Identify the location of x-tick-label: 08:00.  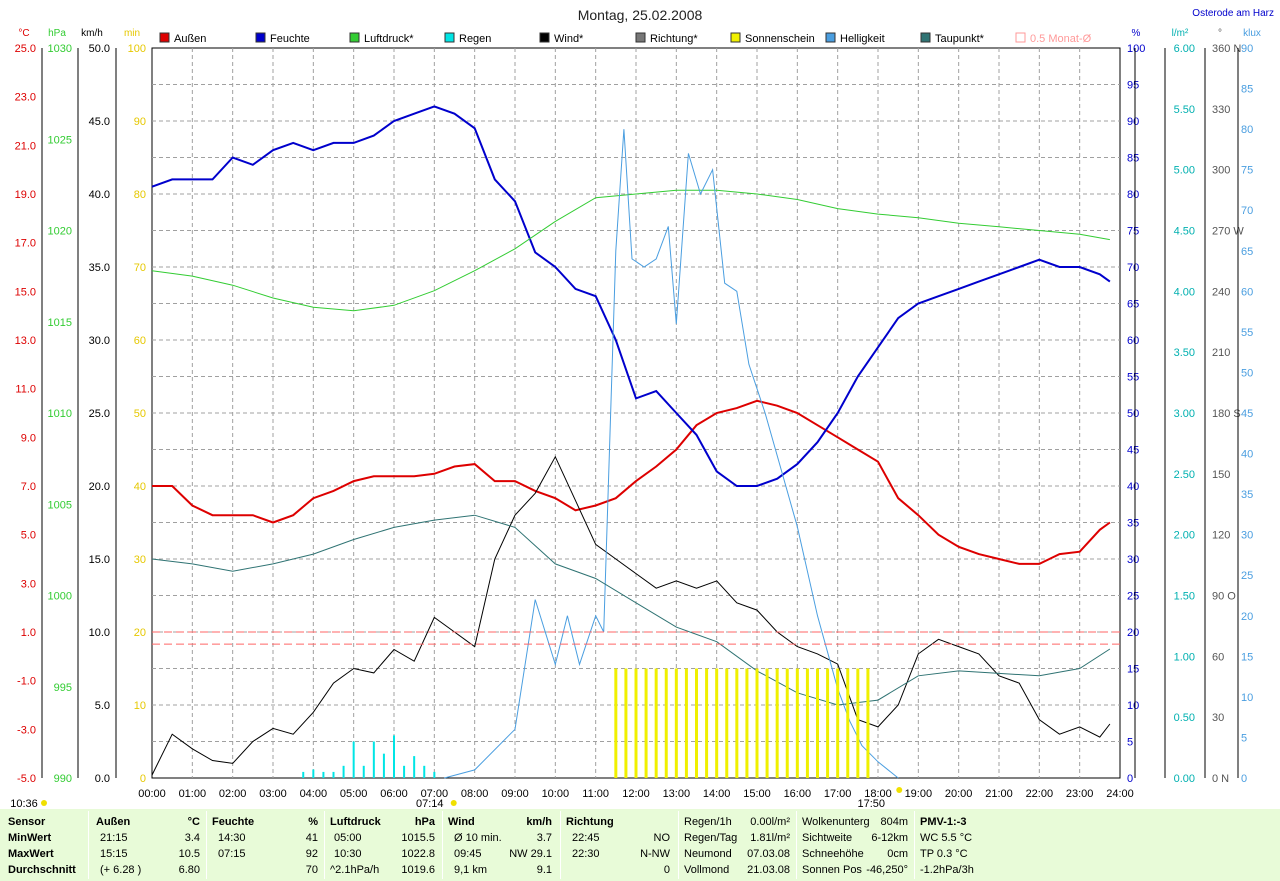
(475, 794).